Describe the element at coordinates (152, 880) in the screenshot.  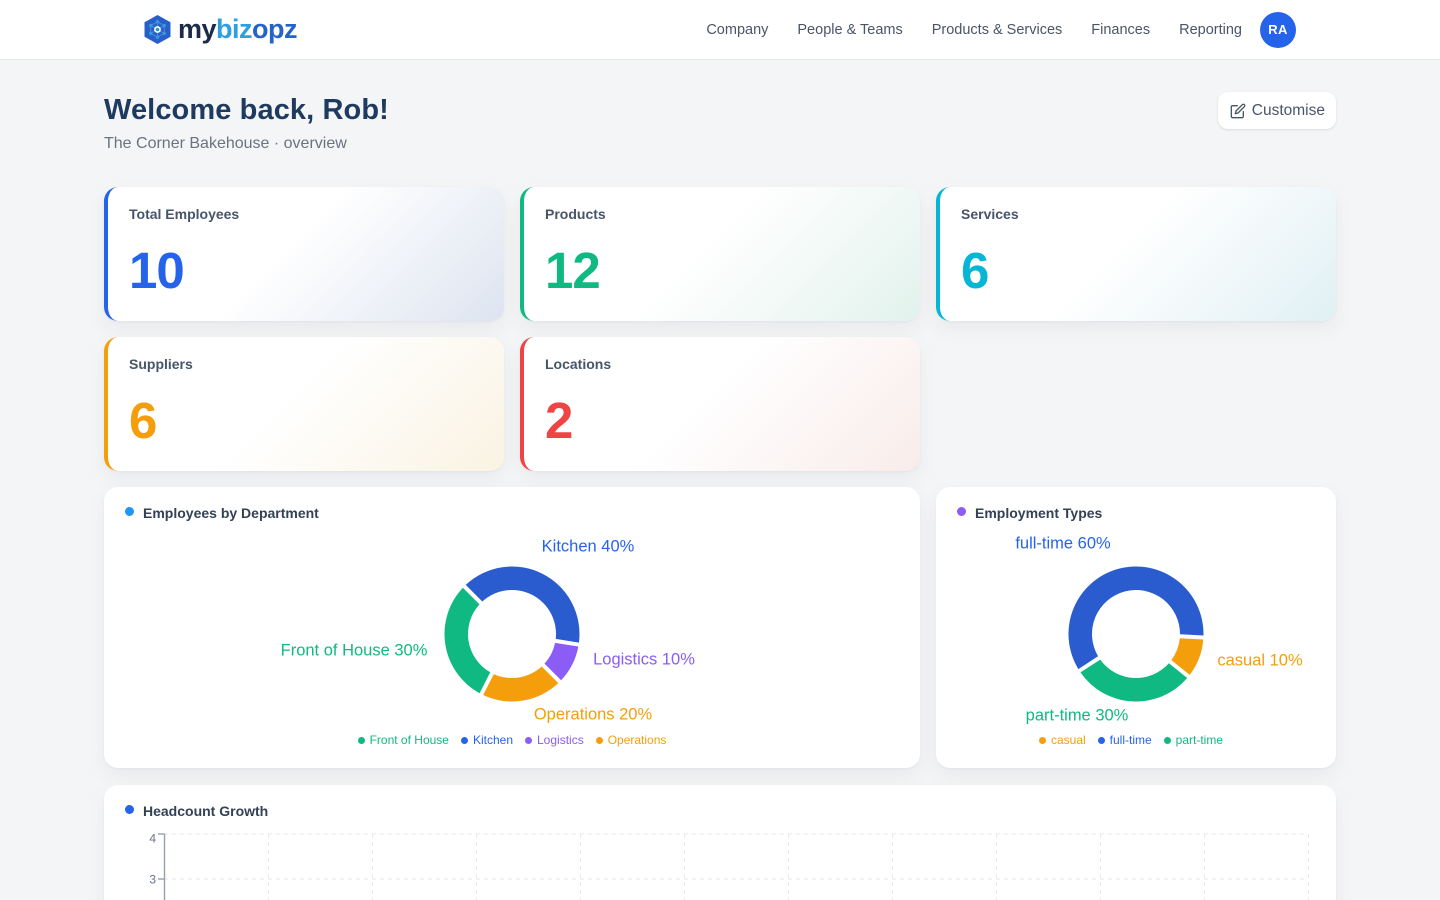
I see `svg-text: 3` at that location.